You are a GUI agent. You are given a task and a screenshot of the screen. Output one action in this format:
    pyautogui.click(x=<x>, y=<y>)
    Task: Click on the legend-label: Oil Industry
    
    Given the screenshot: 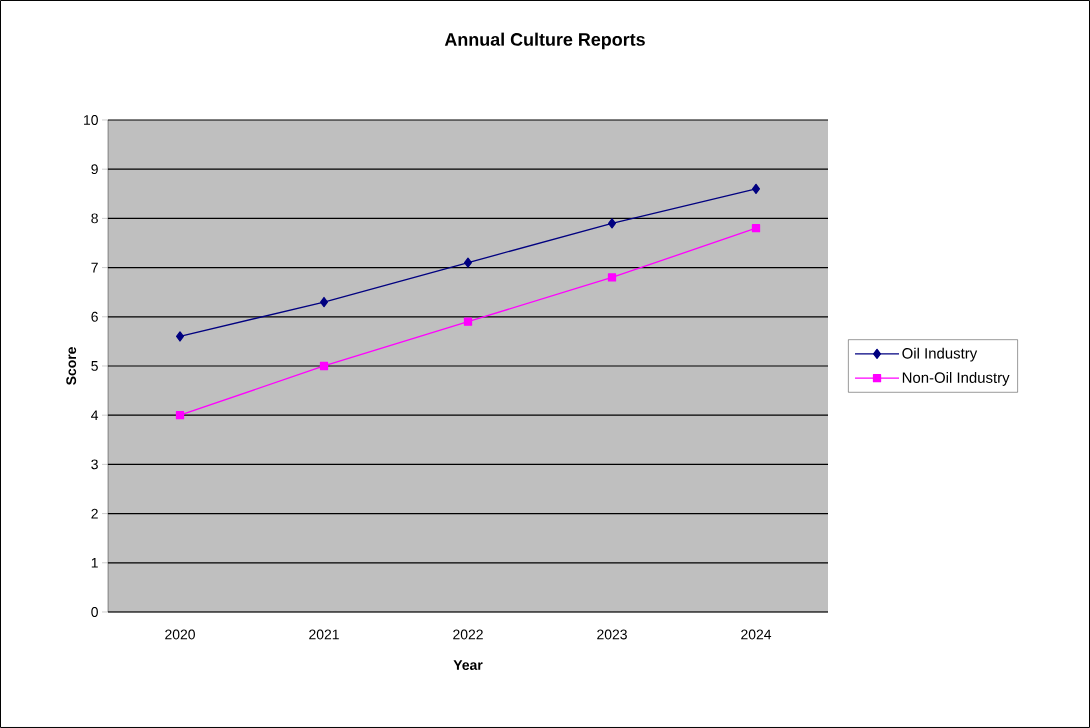 What is the action you would take?
    pyautogui.click(x=940, y=354)
    